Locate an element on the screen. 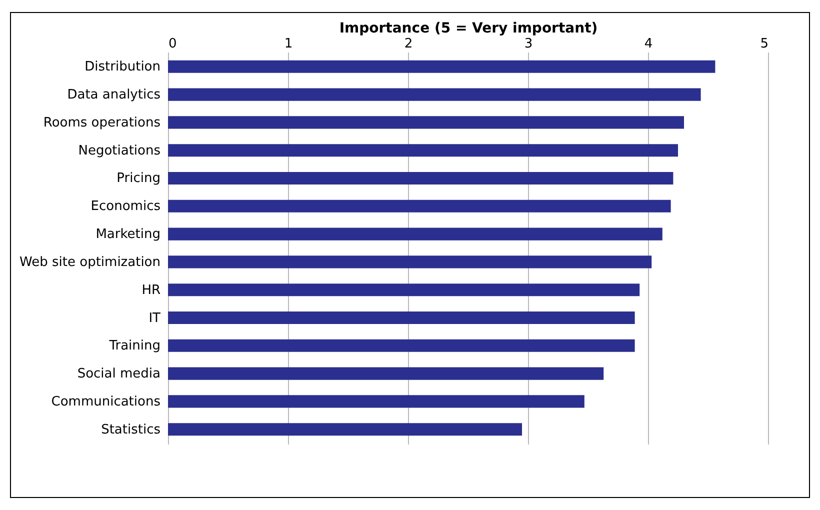  y-tick-label: Web site optimization is located at coordinates (90, 262).